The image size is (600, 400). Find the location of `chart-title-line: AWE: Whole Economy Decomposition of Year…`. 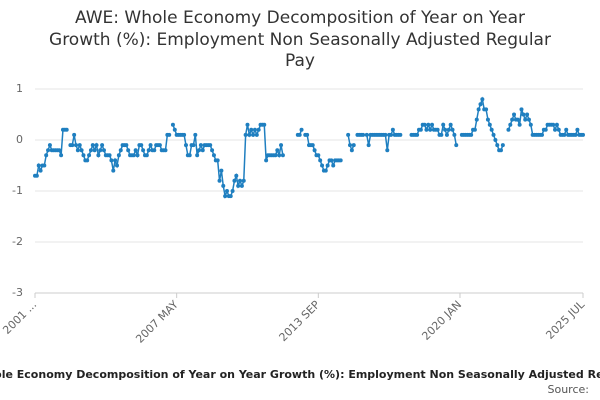

chart-title-line: AWE: Whole Economy Decomposition of Year… is located at coordinates (300, 18).